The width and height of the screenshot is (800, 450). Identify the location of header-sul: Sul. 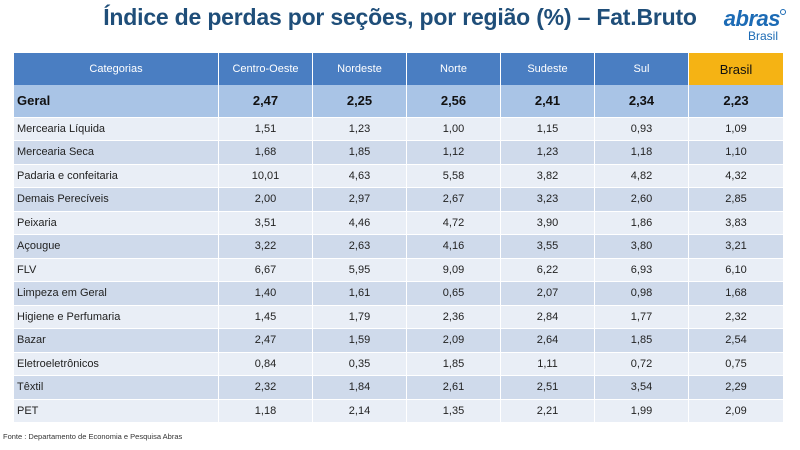
(641, 69).